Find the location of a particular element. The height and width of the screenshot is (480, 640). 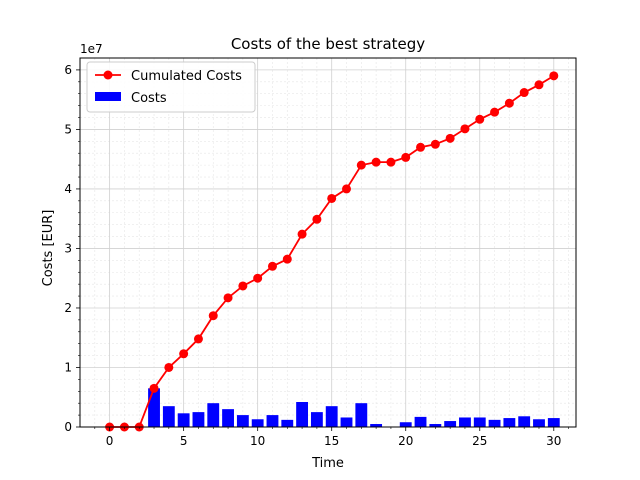

y-tick-label: 0 is located at coordinates (68, 427).